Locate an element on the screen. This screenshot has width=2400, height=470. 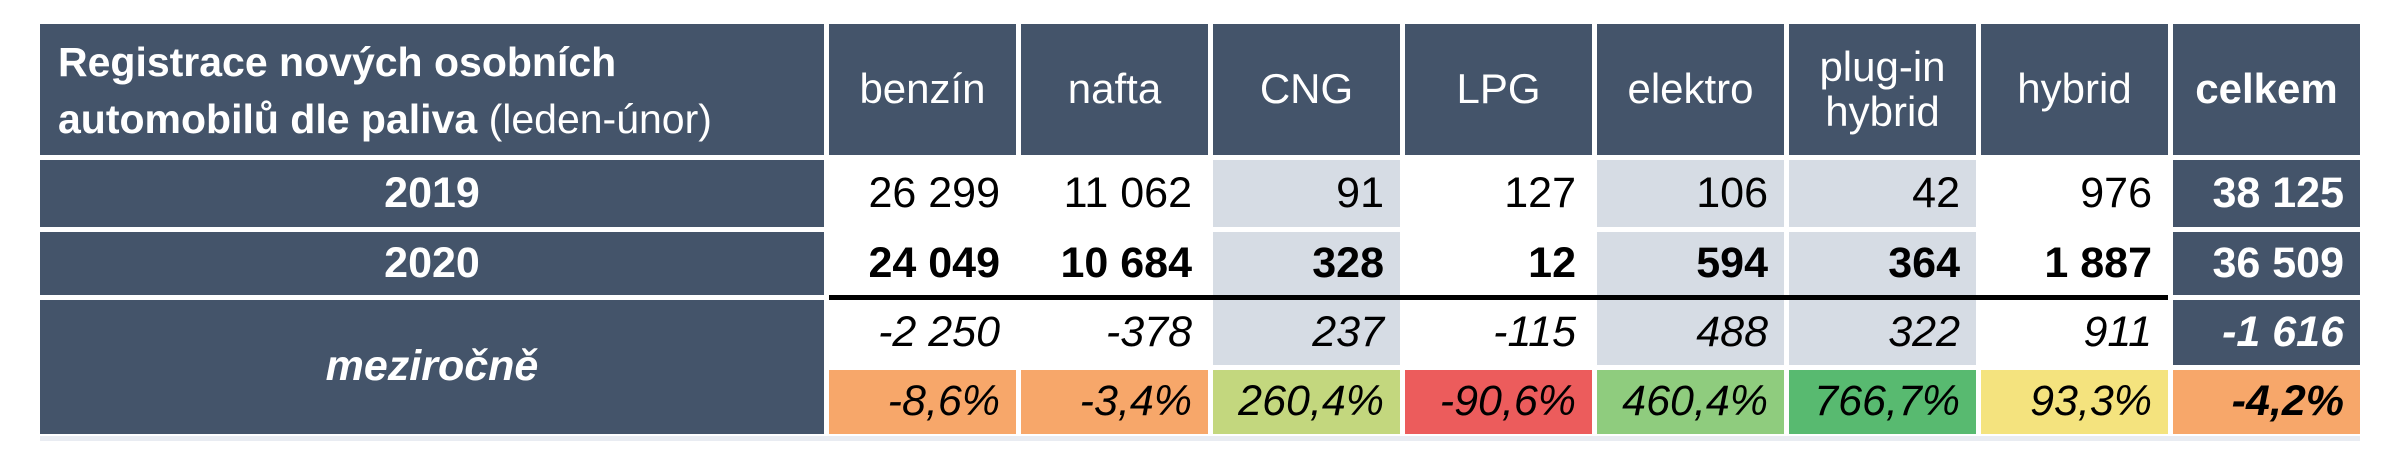
column-header-cng: CNG is located at coordinates (1306, 89).